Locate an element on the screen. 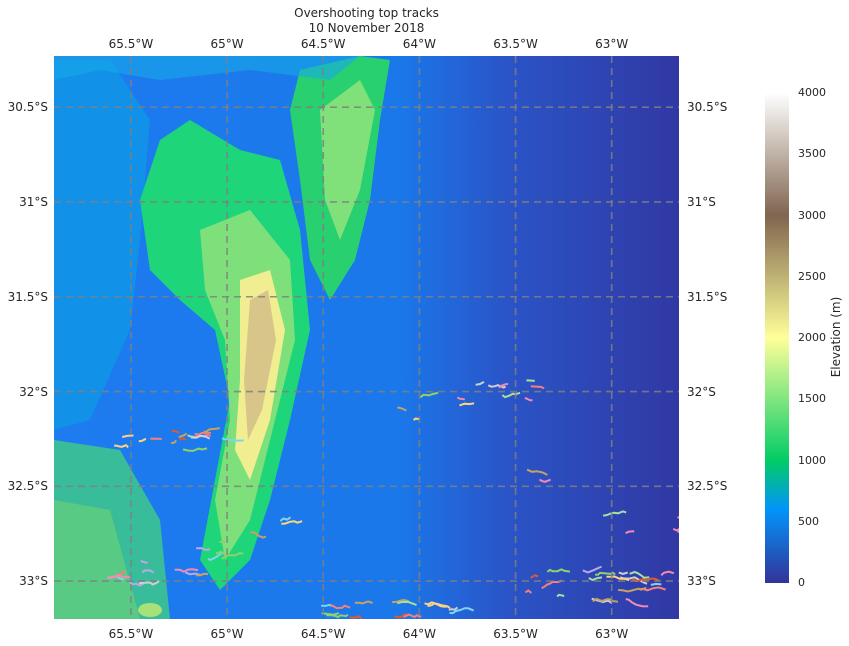  colorbar-tick: 1000 is located at coordinates (812, 460).